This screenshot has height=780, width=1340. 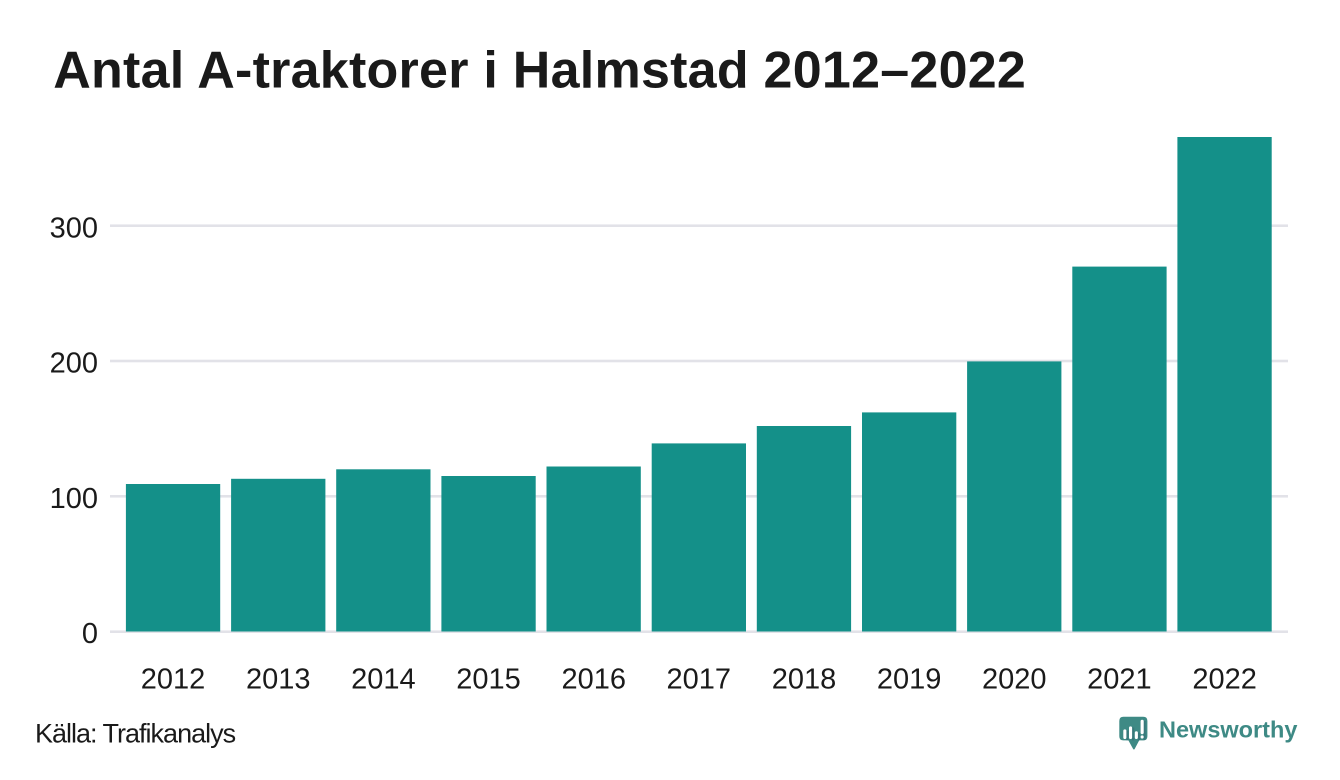 What do you see at coordinates (593, 680) in the screenshot?
I see `svg-text: 2016` at bounding box center [593, 680].